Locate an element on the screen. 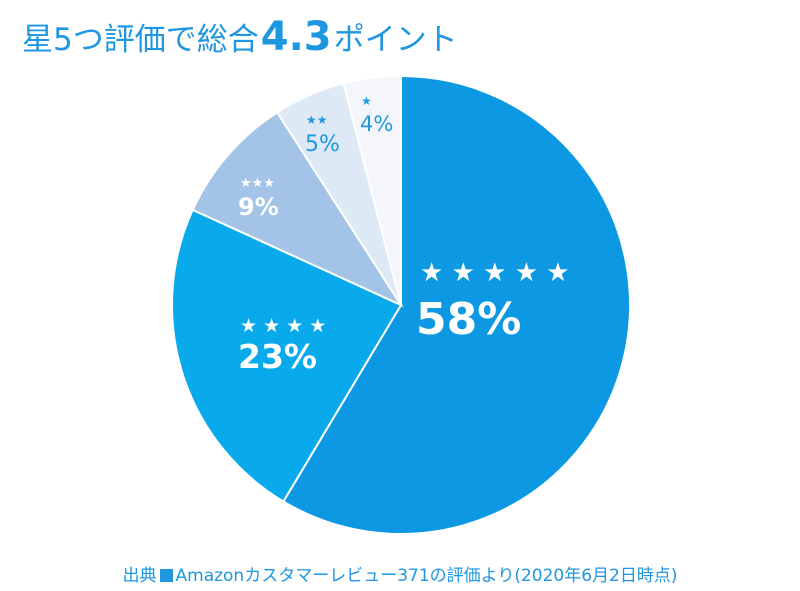  slice-percent-label-3: 9% is located at coordinates (258, 207).